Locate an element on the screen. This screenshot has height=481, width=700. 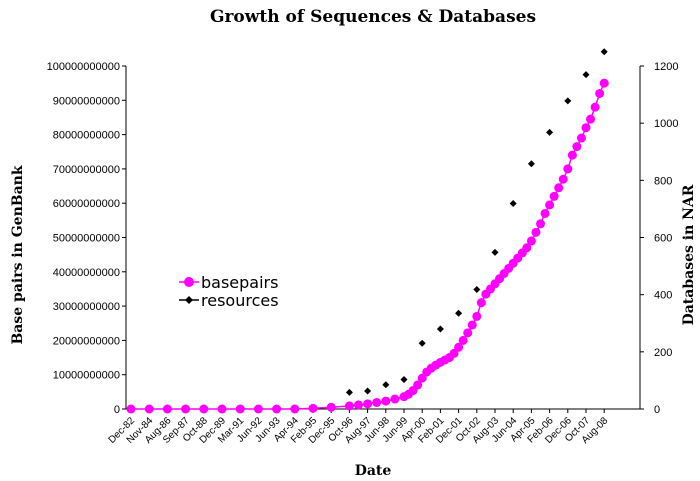
right-tick-label: 600 is located at coordinates (663, 239).